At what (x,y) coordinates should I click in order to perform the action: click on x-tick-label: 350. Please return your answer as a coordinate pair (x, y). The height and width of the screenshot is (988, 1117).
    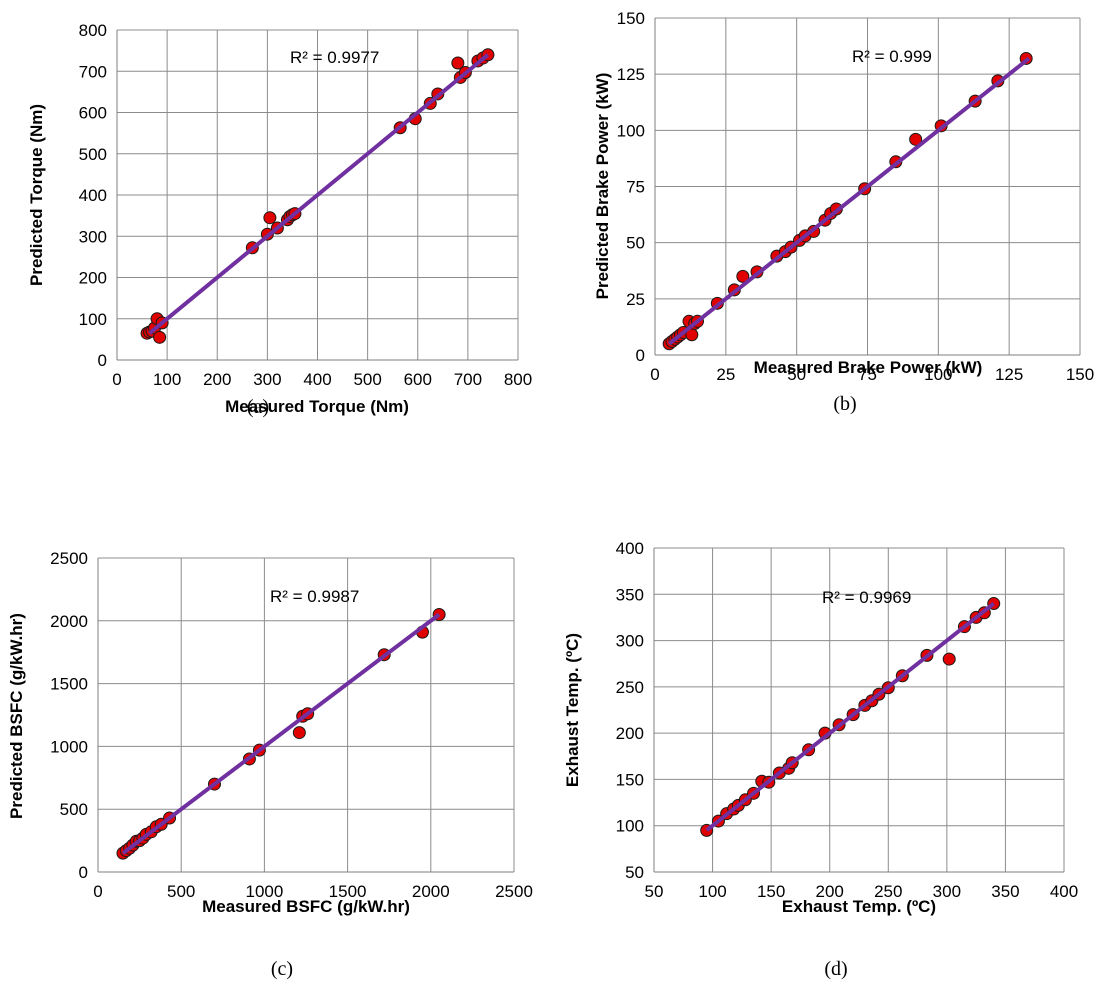
    Looking at the image, I should click on (1005, 891).